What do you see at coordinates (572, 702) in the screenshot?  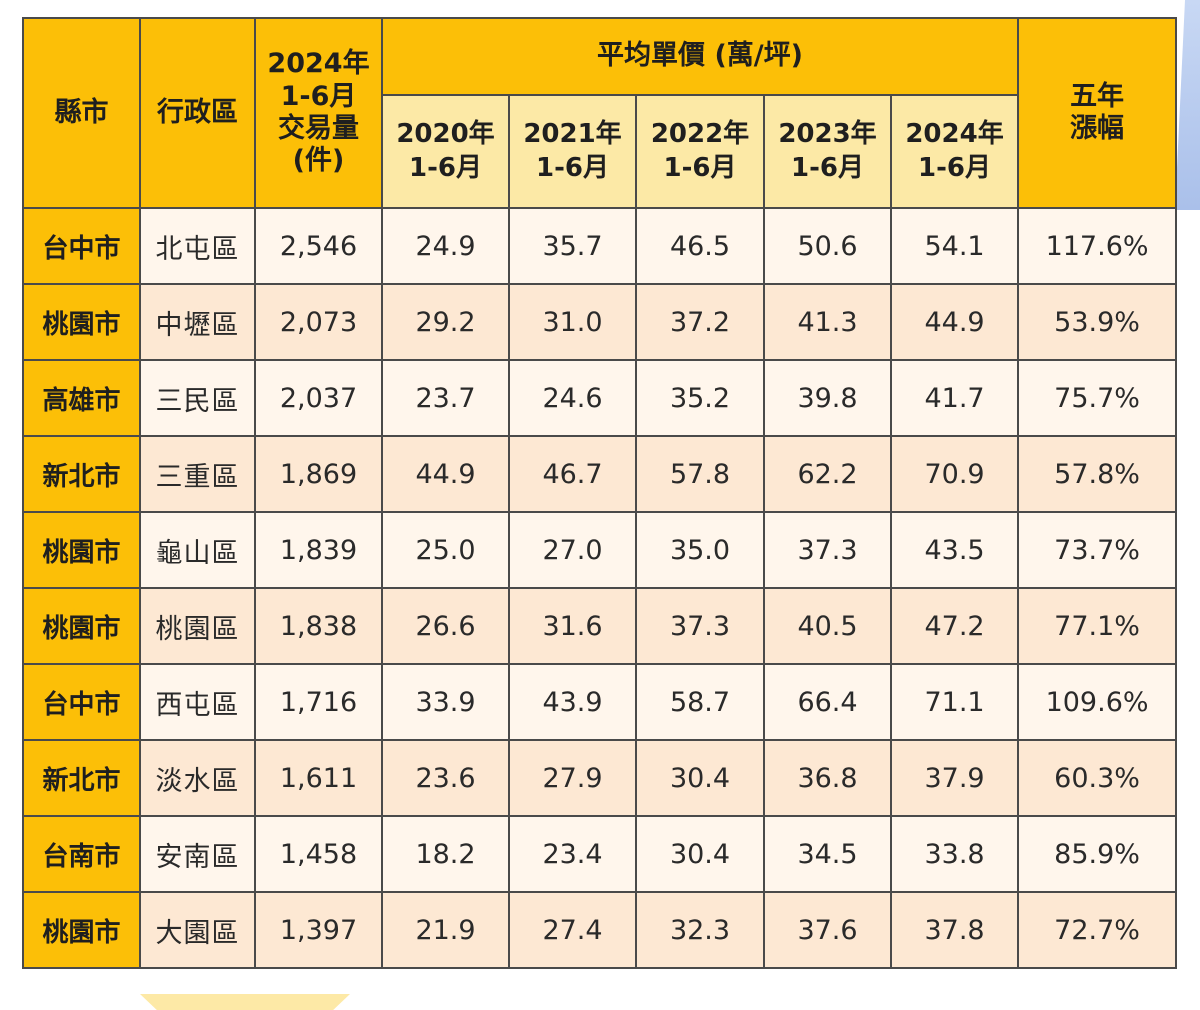 I see `cell-price-2021: 43.9` at bounding box center [572, 702].